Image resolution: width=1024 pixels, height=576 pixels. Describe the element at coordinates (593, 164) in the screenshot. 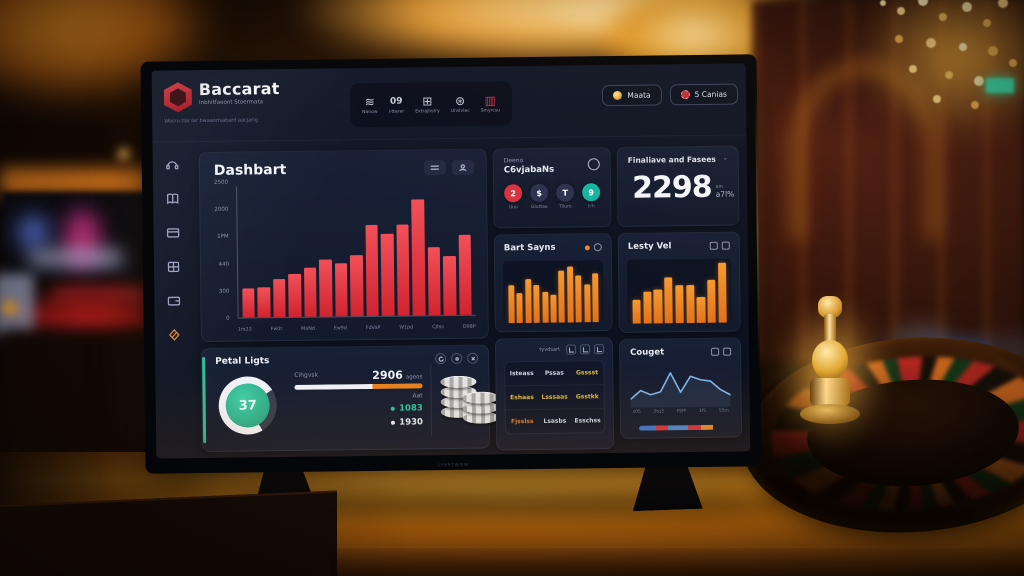

I see `games-more-button` at that location.